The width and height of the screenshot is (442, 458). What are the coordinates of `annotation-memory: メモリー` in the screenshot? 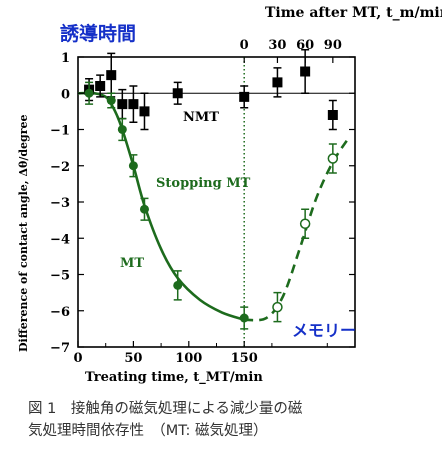 It's located at (324, 330).